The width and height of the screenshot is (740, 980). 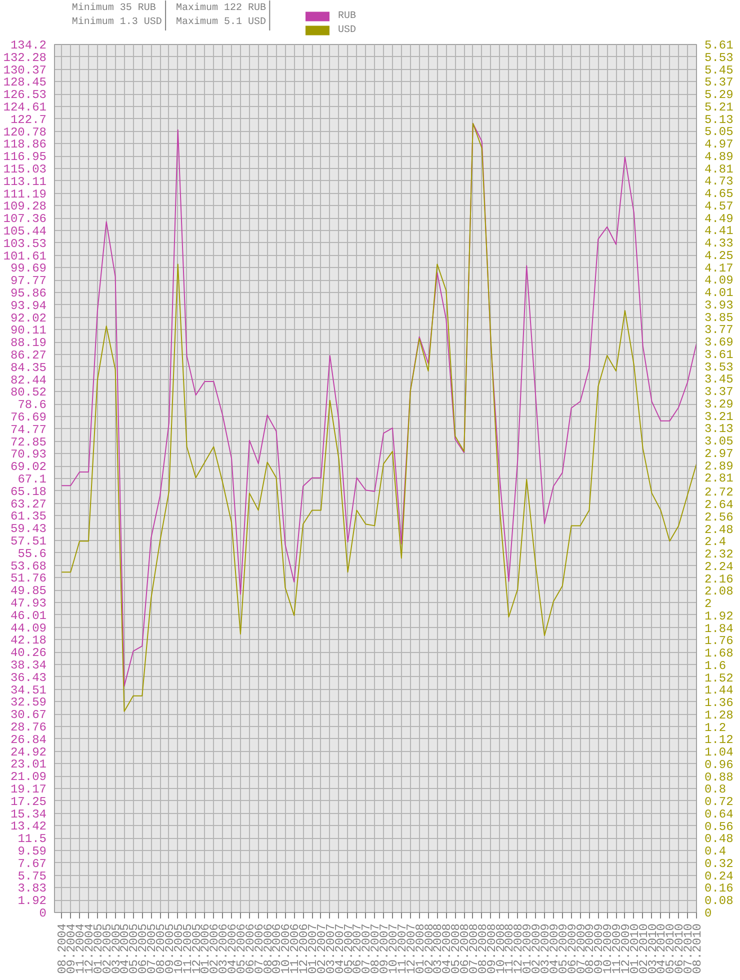 I want to click on y-tick-label: 70.93, so click(x=28, y=455).